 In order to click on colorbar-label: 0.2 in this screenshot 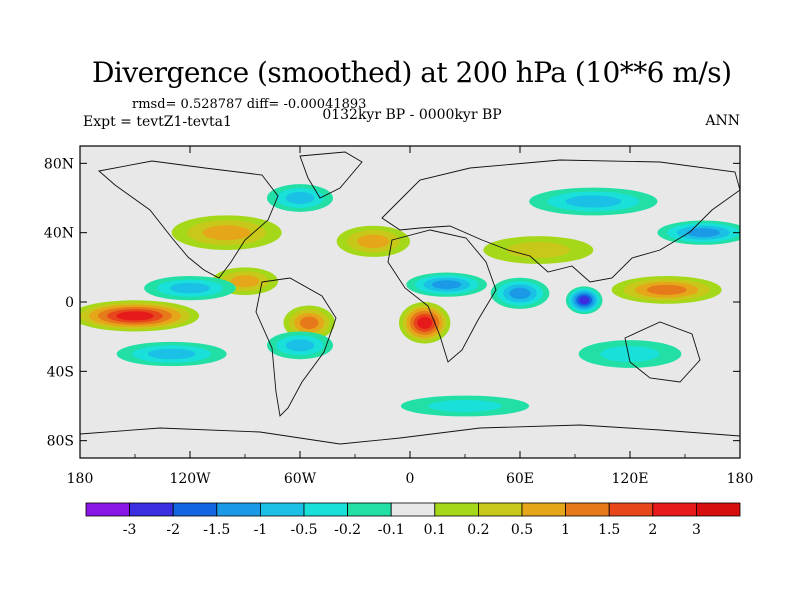, I will do `click(478, 530)`.